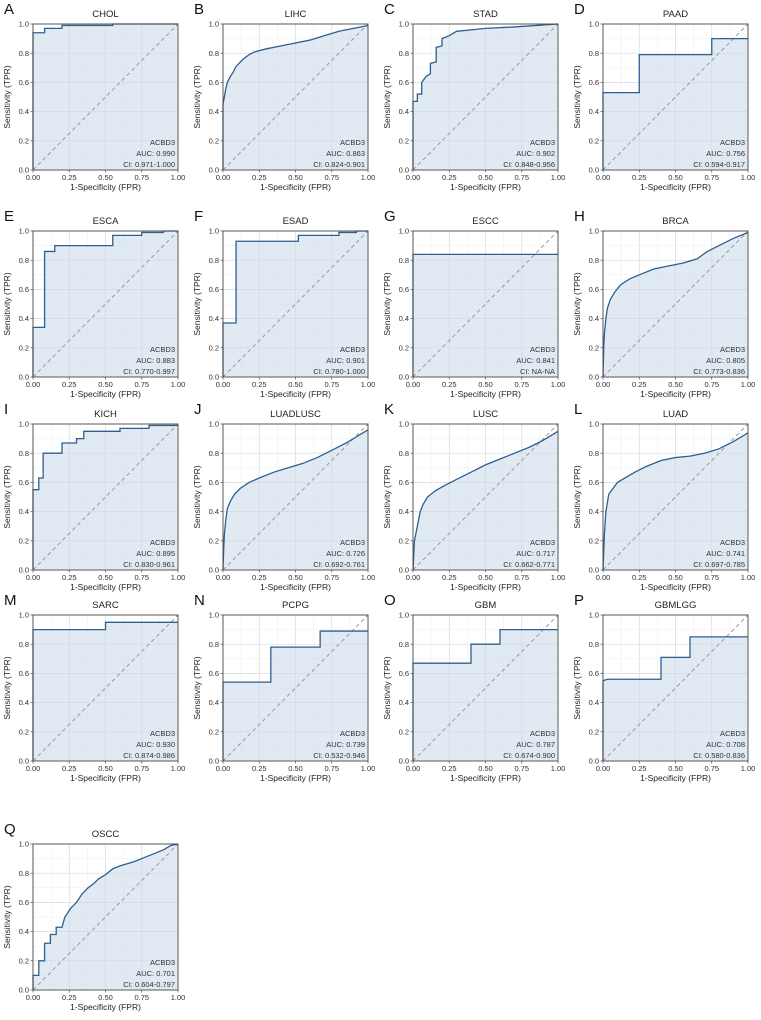  What do you see at coordinates (725, 553) in the screenshot?
I see `auc-label: AUC: 0.741` at bounding box center [725, 553].